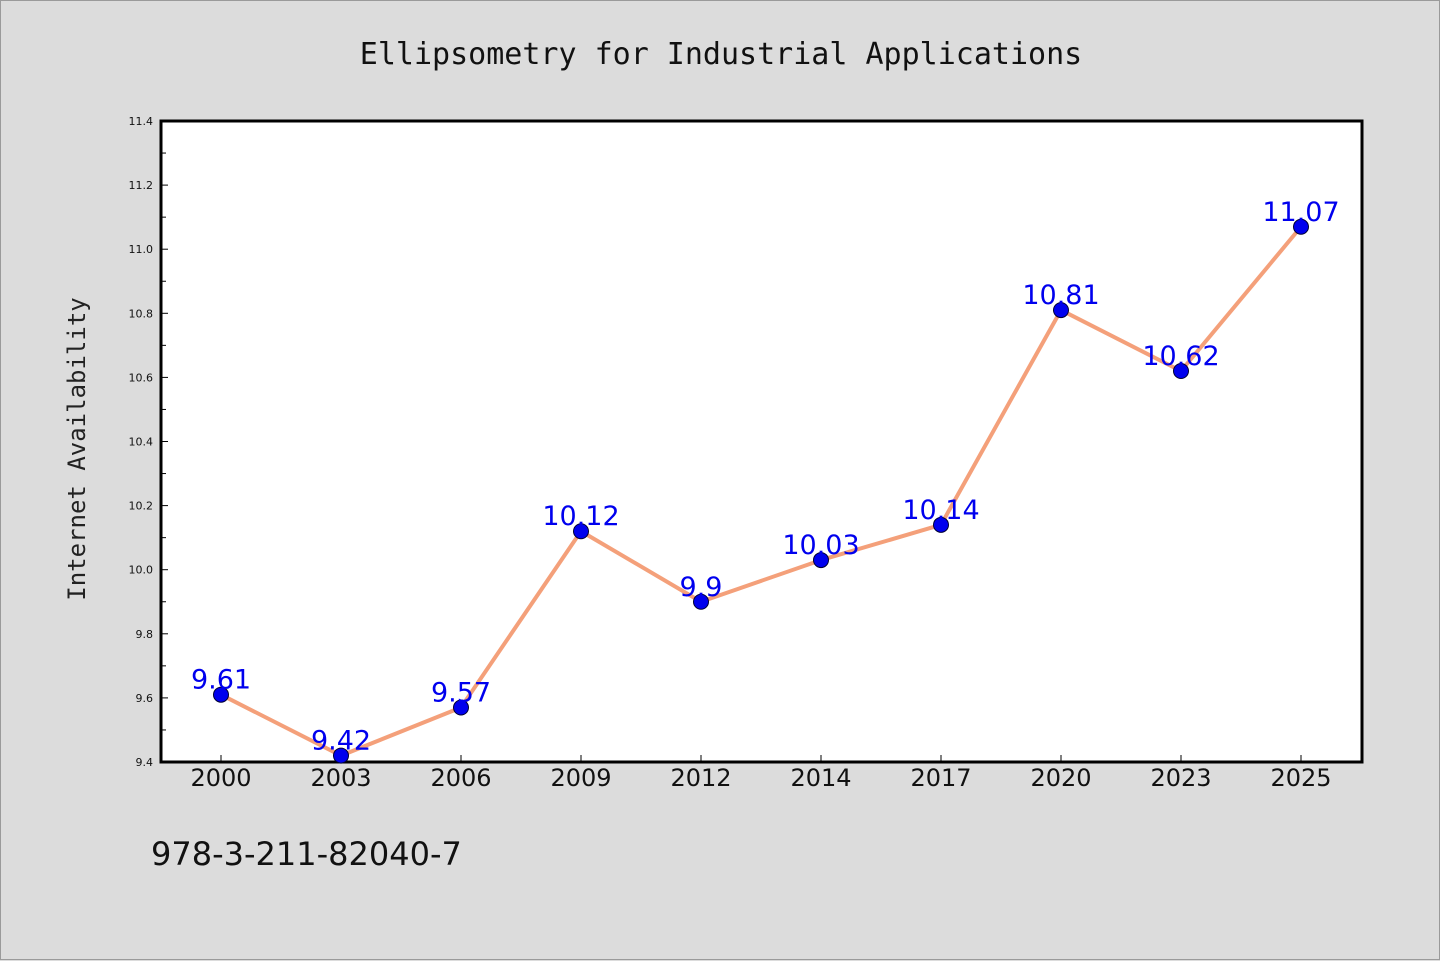 Image resolution: width=1440 pixels, height=961 pixels. What do you see at coordinates (1300, 778) in the screenshot?
I see `x-tick-label: 2025` at bounding box center [1300, 778].